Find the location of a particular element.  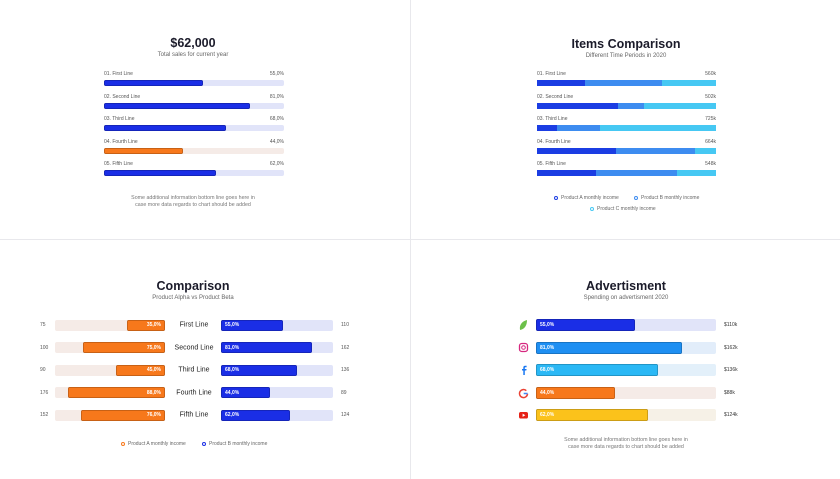

amount-label: $110k is located at coordinates (731, 325).